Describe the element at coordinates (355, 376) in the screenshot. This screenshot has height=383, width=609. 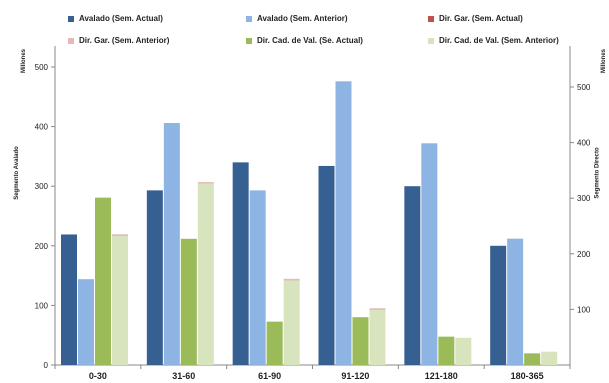
I see `x-tick-label: 91-120` at that location.